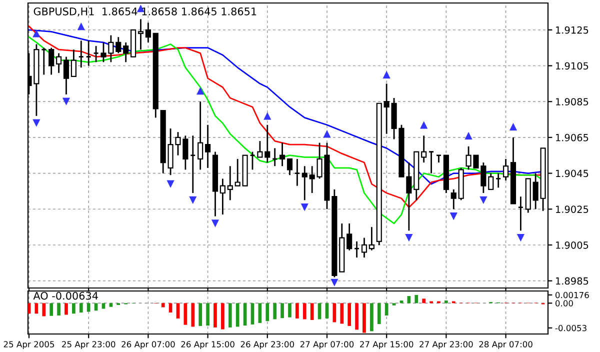 Image resolution: width=600 pixels, height=352 pixels. What do you see at coordinates (572, 102) in the screenshot?
I see `y-tick-label: 1.9085` at bounding box center [572, 102].